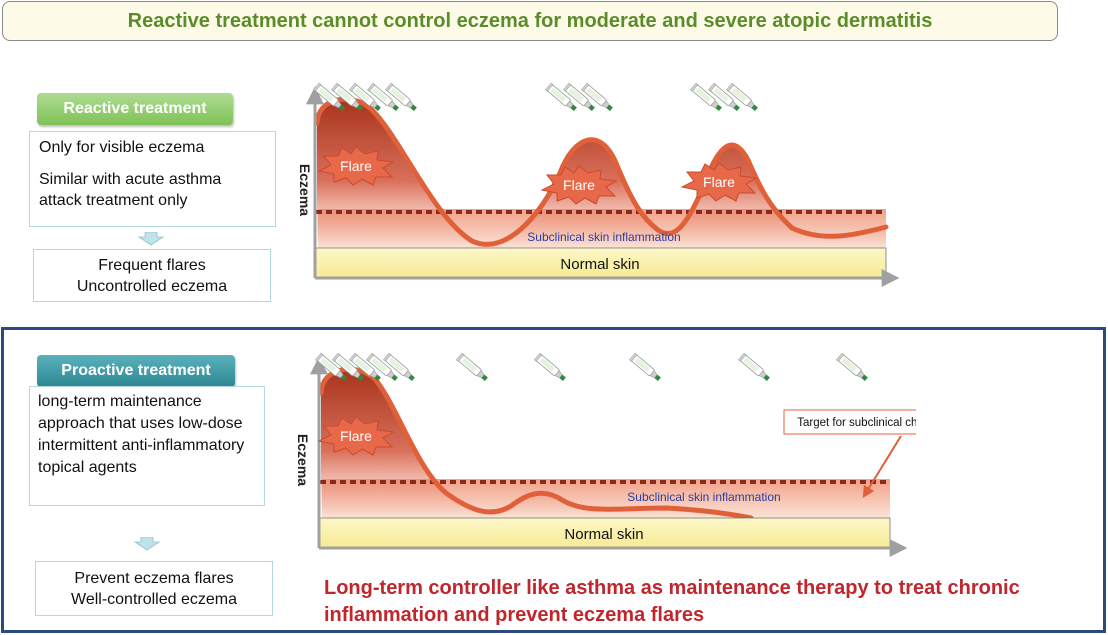 The height and width of the screenshot is (635, 1108). I want to click on target-callout-box, so click(849, 422).